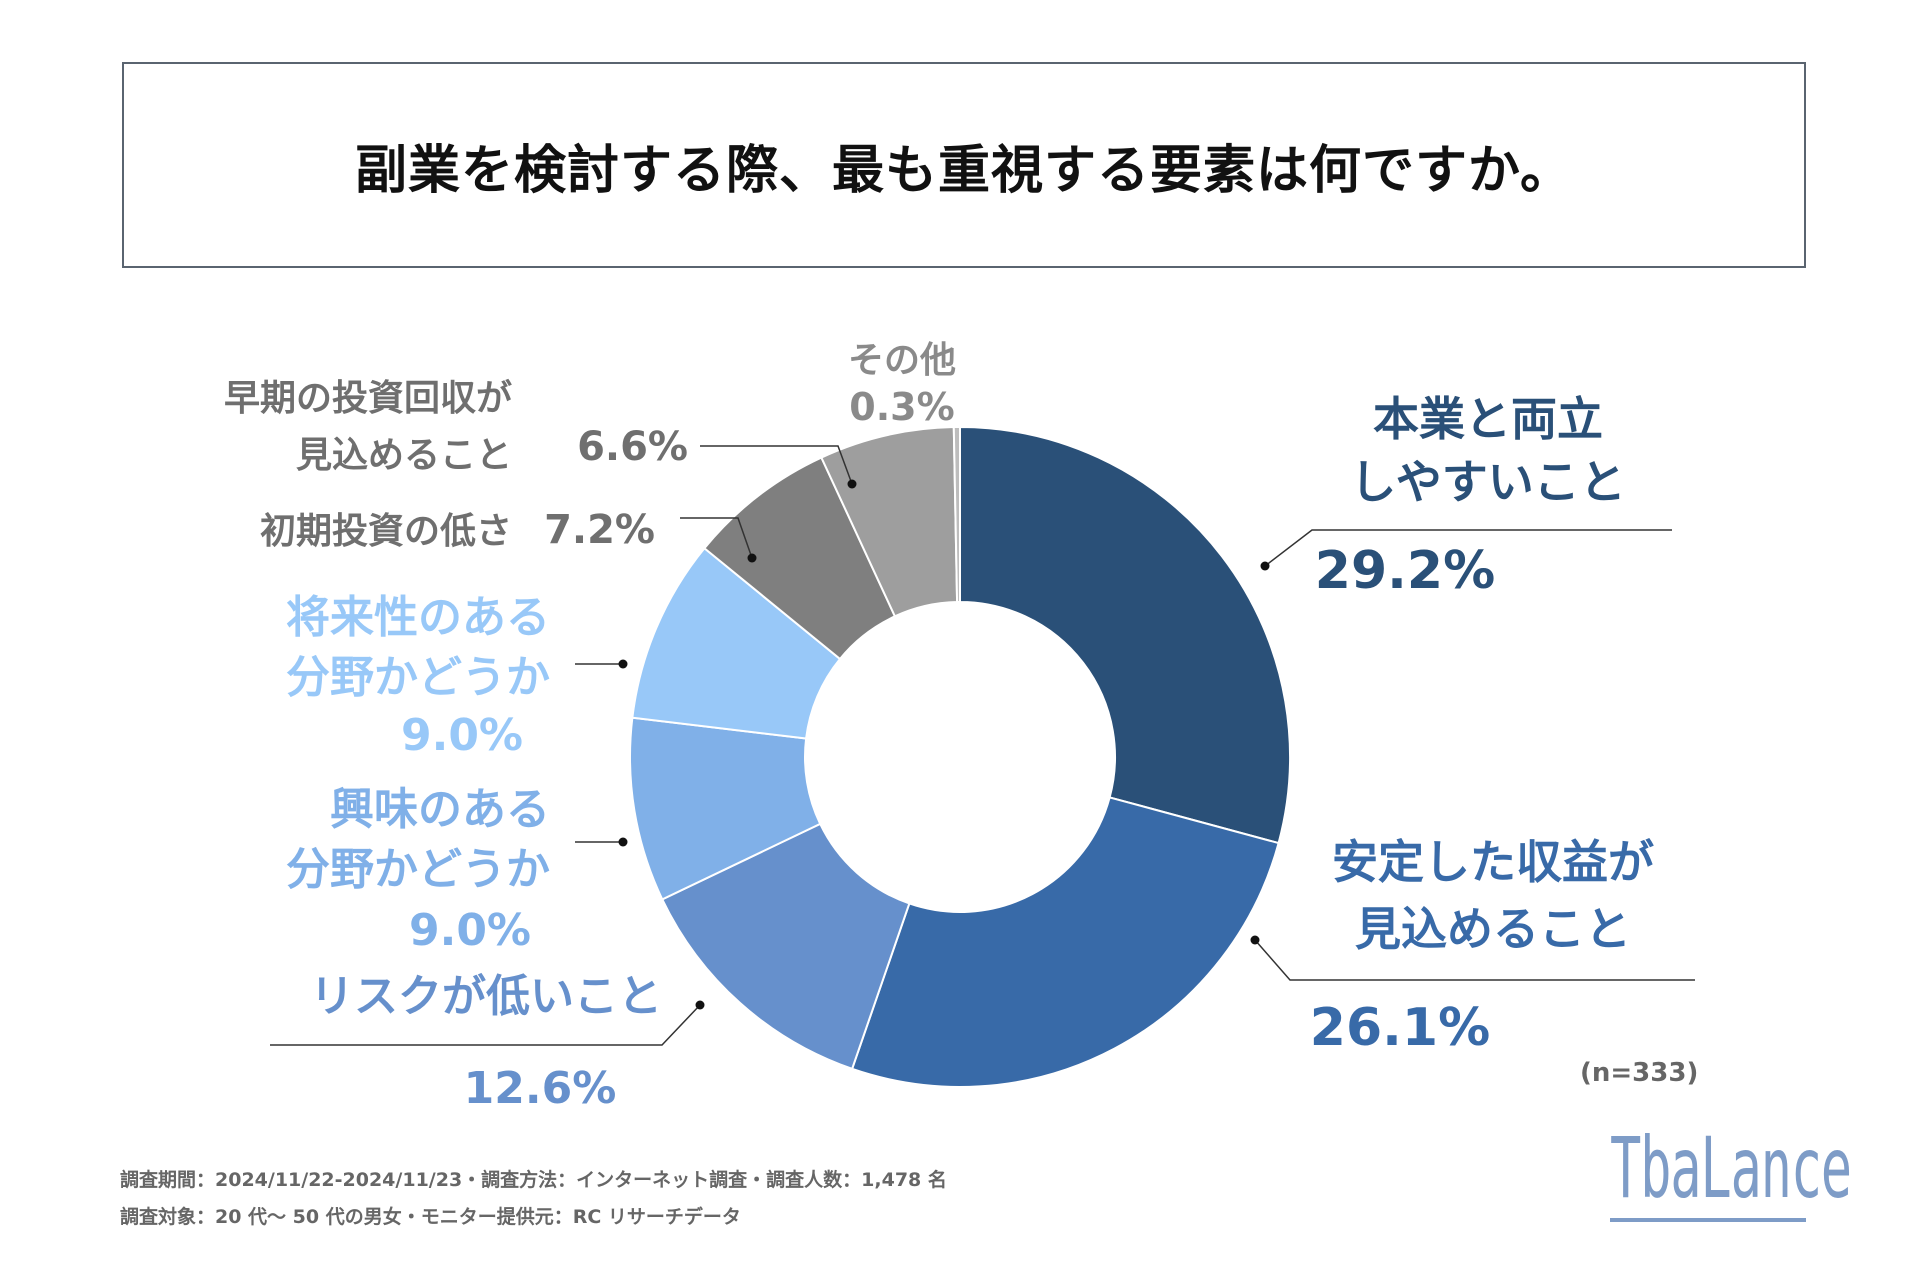 The image size is (1920, 1280). What do you see at coordinates (1639, 1073) in the screenshot?
I see `sample-size-note: (n=333)` at bounding box center [1639, 1073].